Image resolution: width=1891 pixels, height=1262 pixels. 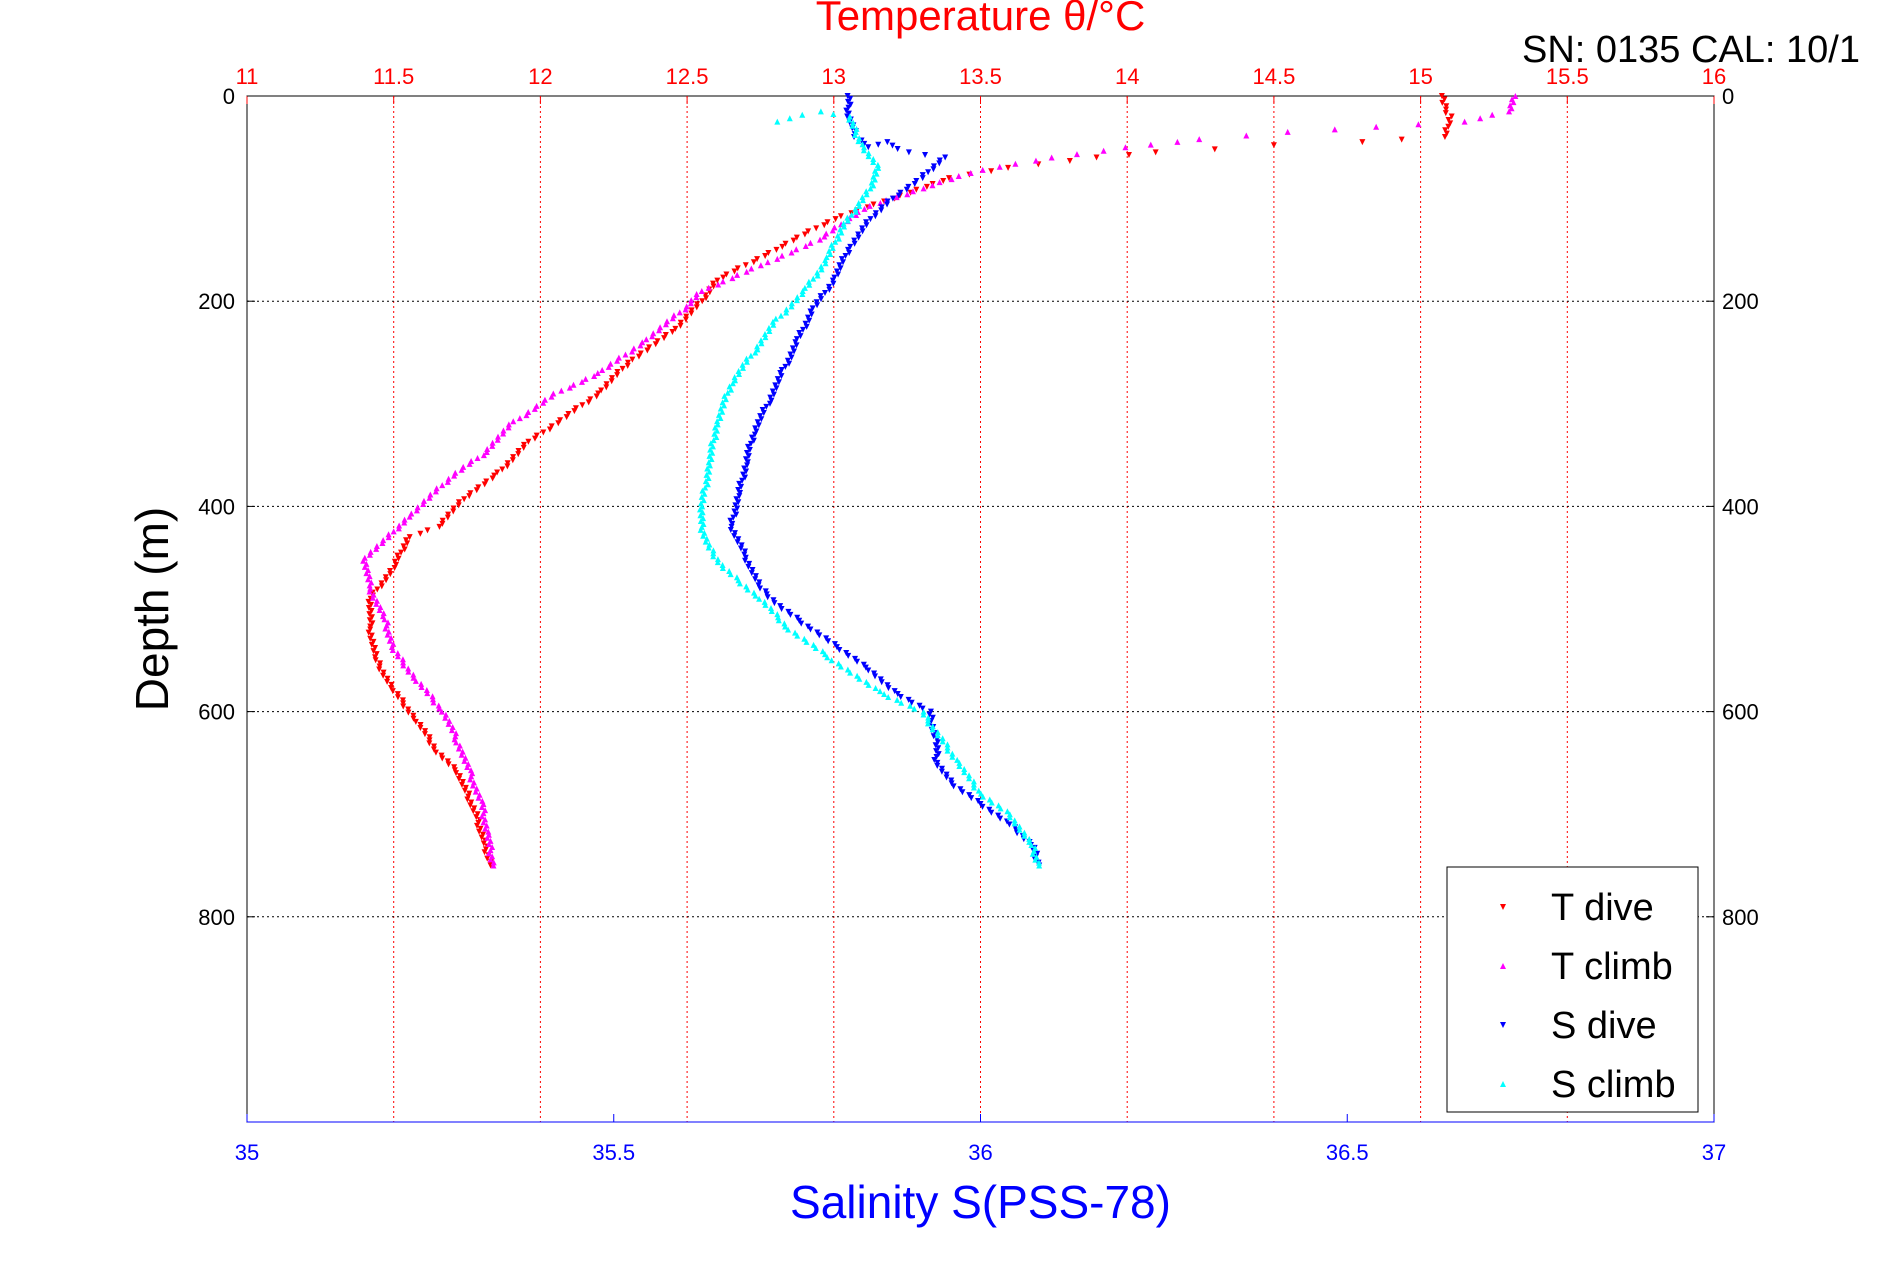 What do you see at coordinates (1613, 1085) in the screenshot?
I see `legend-label: S climb` at bounding box center [1613, 1085].